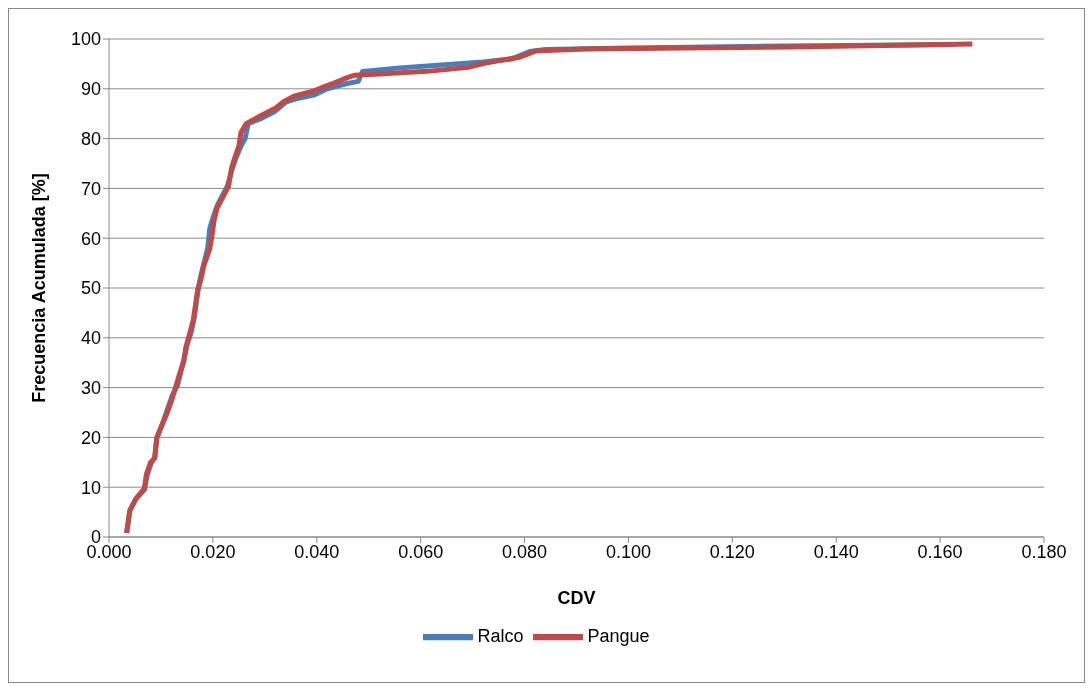 The image size is (1091, 689). I want to click on x-tick-label: 0.140, so click(836, 551).